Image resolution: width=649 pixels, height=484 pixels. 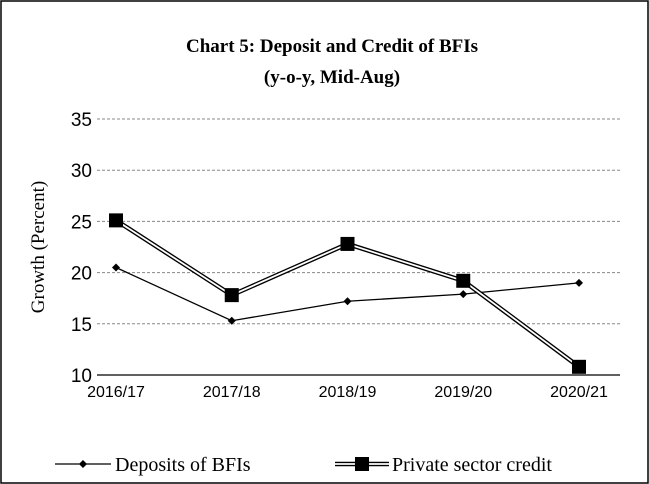 What do you see at coordinates (81, 376) in the screenshot?
I see `y-tick-label: 10` at bounding box center [81, 376].